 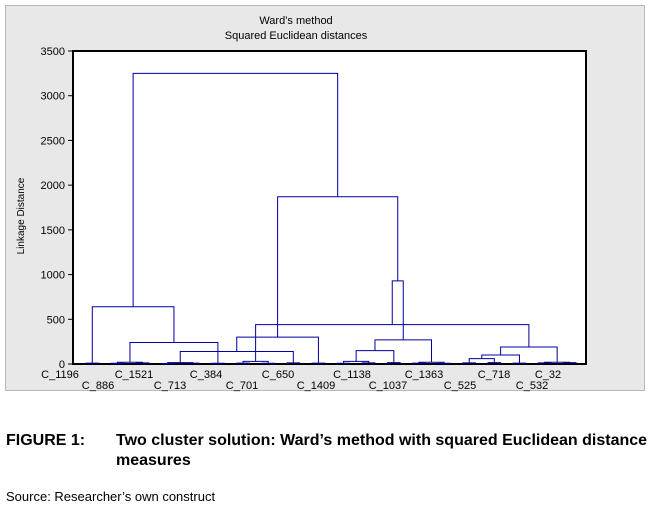 What do you see at coordinates (53, 186) in the screenshot?
I see `y-tick-label: 2000` at bounding box center [53, 186].